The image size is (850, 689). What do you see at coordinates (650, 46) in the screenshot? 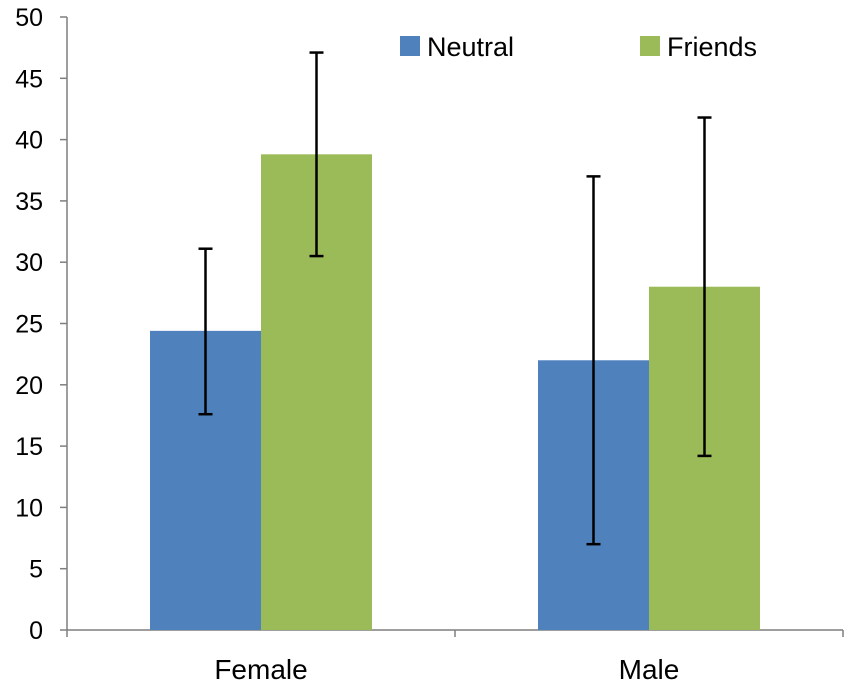
I see `legend-swatch-friends` at bounding box center [650, 46].